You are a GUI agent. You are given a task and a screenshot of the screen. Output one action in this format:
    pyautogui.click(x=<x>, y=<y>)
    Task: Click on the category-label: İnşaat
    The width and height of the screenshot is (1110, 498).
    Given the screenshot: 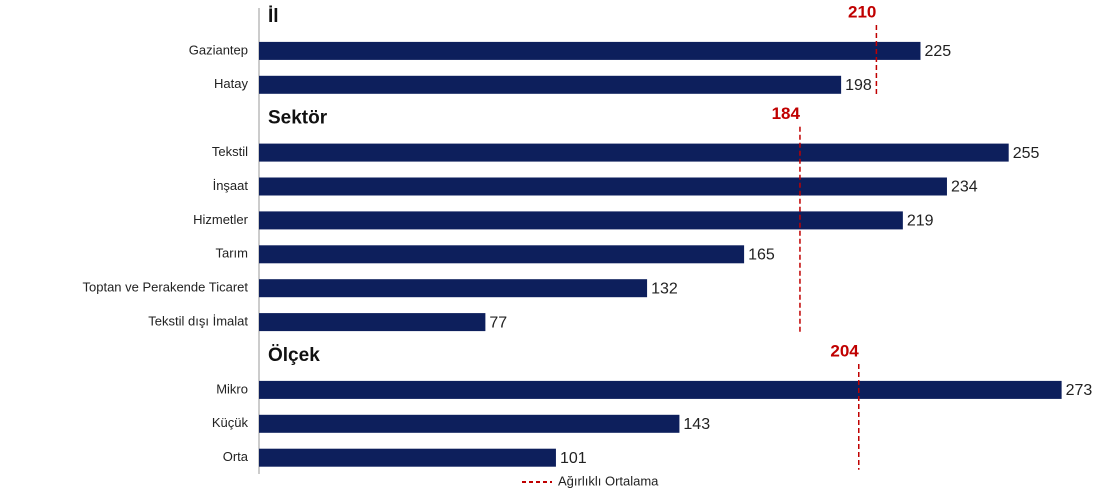 What is the action you would take?
    pyautogui.click(x=231, y=185)
    